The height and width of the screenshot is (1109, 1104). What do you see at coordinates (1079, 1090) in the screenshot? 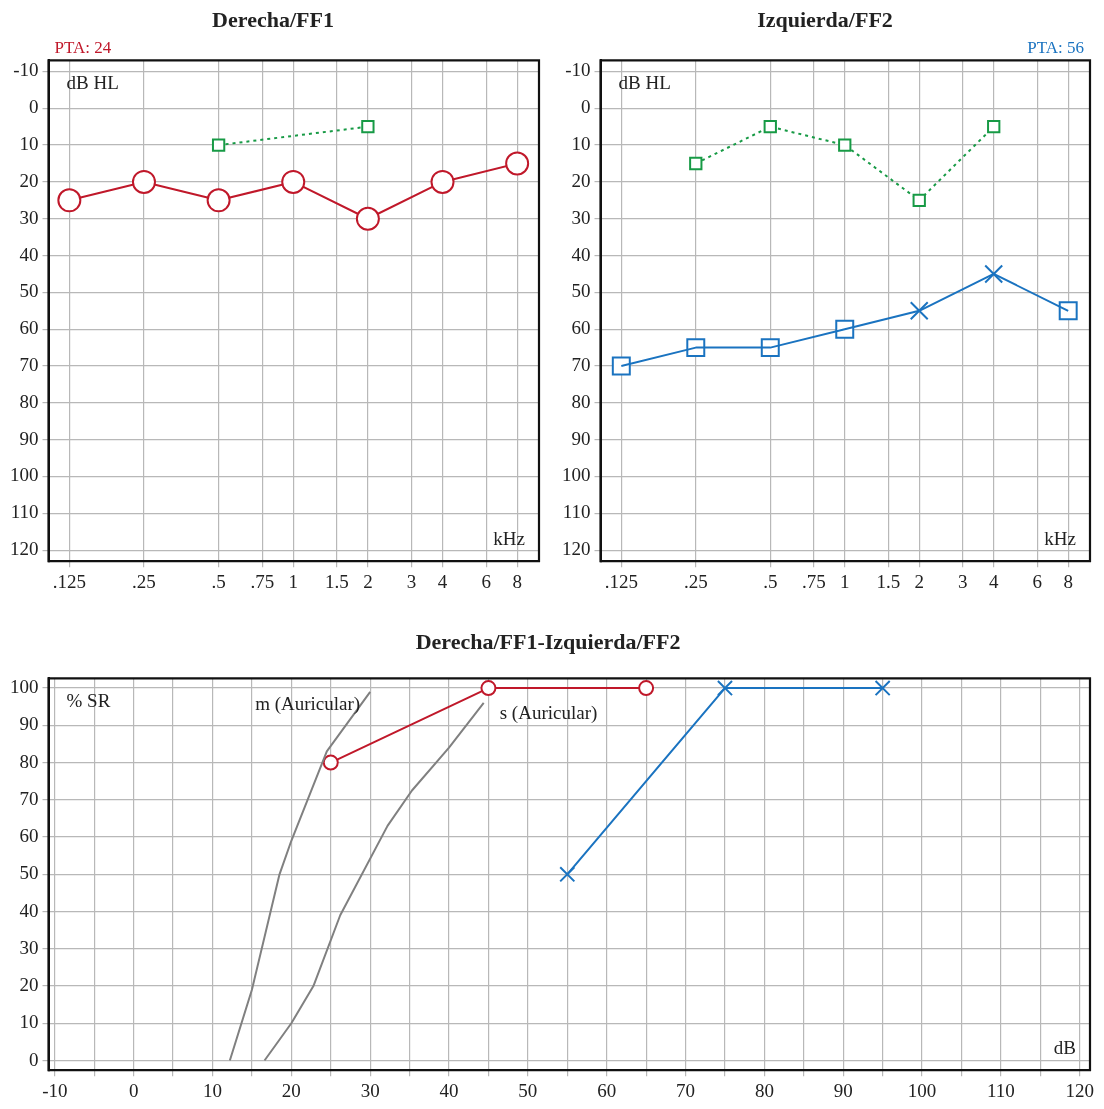
I see `x-tick-label: 120` at bounding box center [1079, 1090].